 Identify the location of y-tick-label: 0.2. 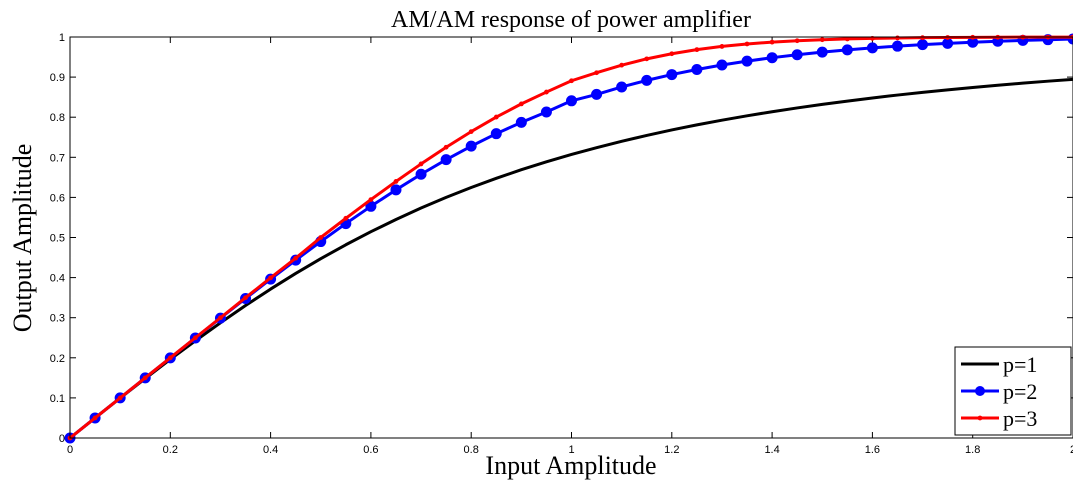
(57, 359).